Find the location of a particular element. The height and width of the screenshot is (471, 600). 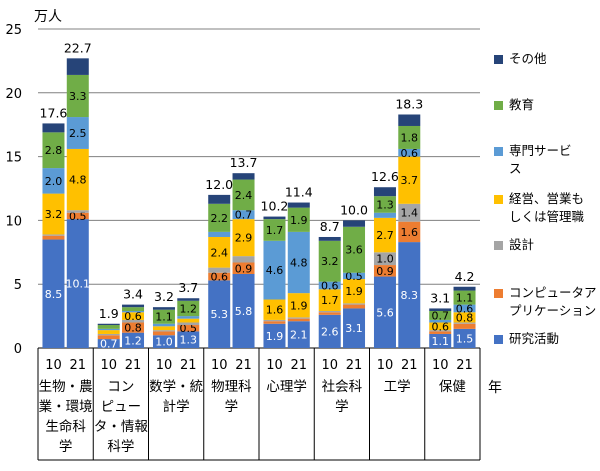

total-label: 1.9 is located at coordinates (109, 313).